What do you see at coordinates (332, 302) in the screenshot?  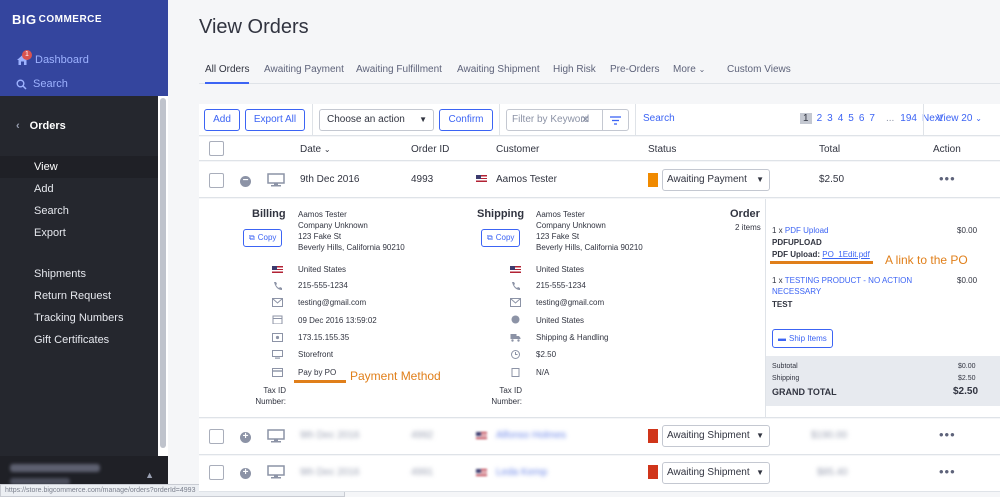 I see `billing-email-link: testing@gmail.com` at bounding box center [332, 302].